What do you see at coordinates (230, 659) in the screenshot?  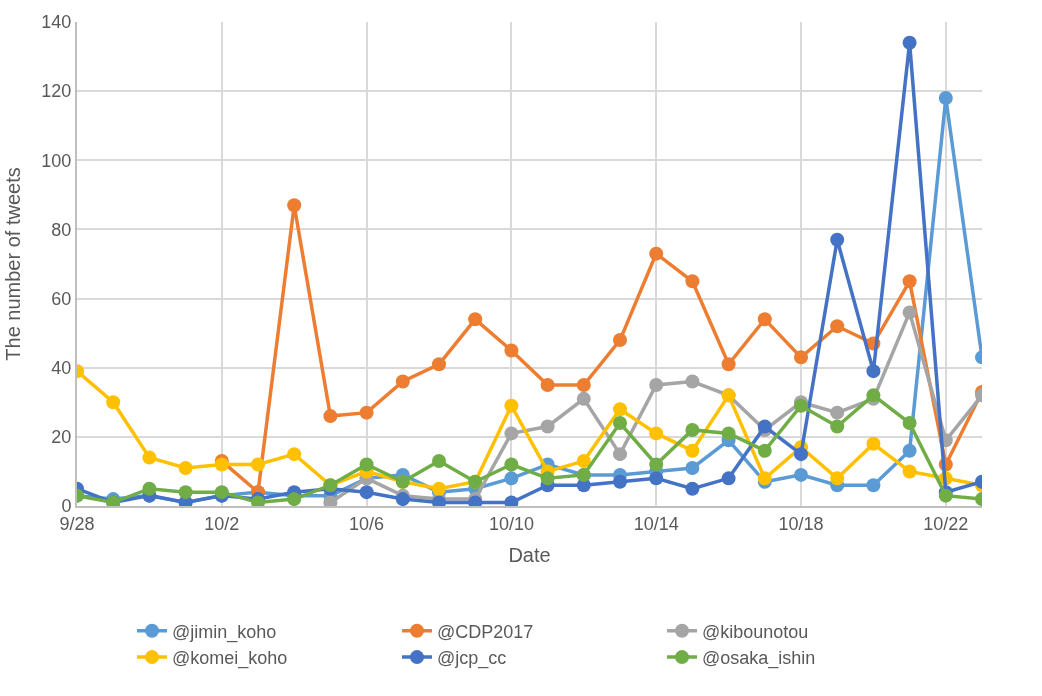 I see `legend-label: @komei_koho` at bounding box center [230, 659].